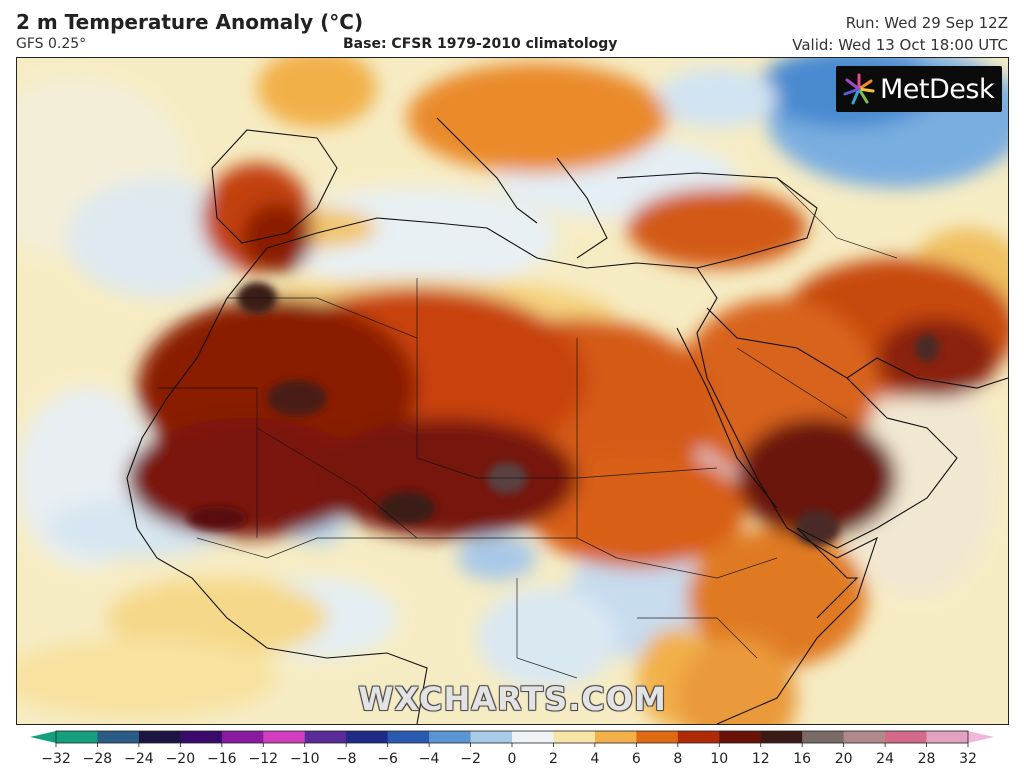  Describe the element at coordinates (859, 89) in the screenshot. I see `metdesk-star-icon` at that location.